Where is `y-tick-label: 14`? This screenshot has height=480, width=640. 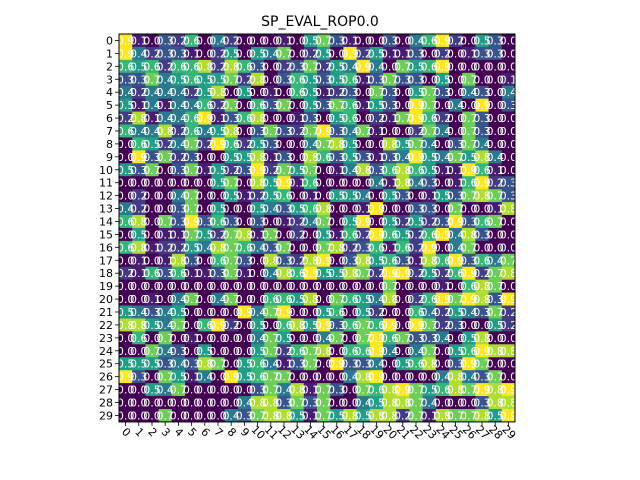 y-tick-label: 14 is located at coordinates (106, 221).